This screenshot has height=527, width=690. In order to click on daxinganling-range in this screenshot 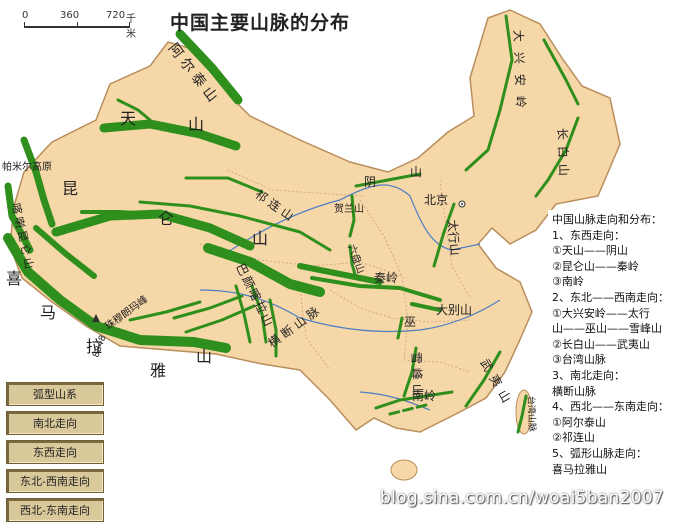, I will do `click(489, 93)`.